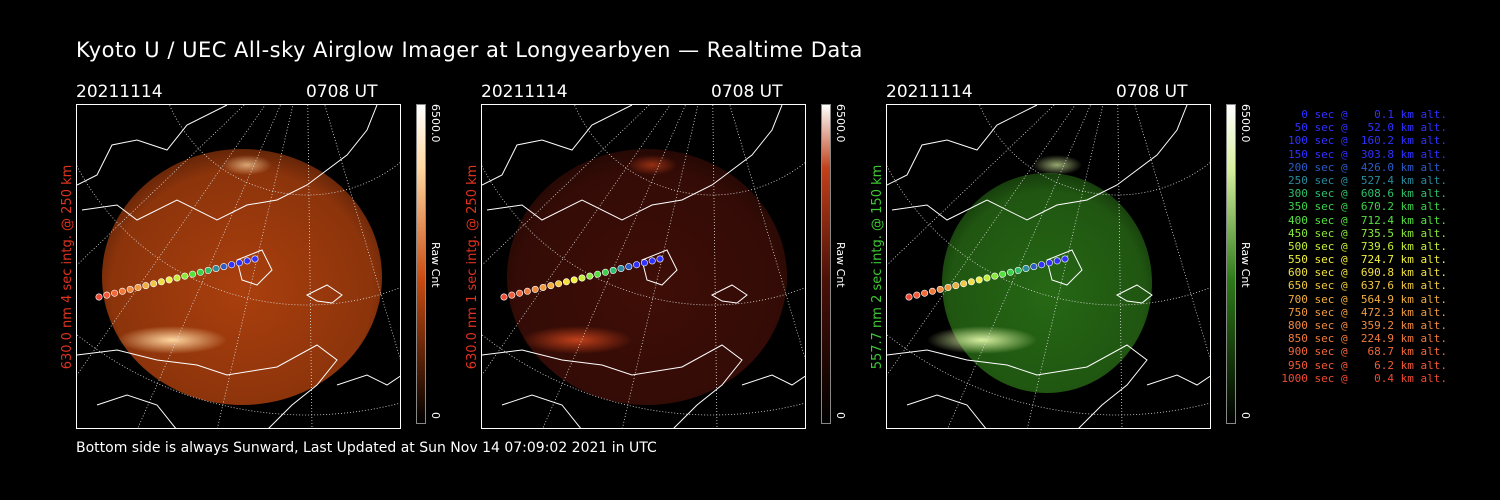 The width and height of the screenshot is (1500, 500). What do you see at coordinates (1364, 141) in the screenshot?
I see `legend-row: 100 sec @ 160.2 km alt.` at bounding box center [1364, 141].